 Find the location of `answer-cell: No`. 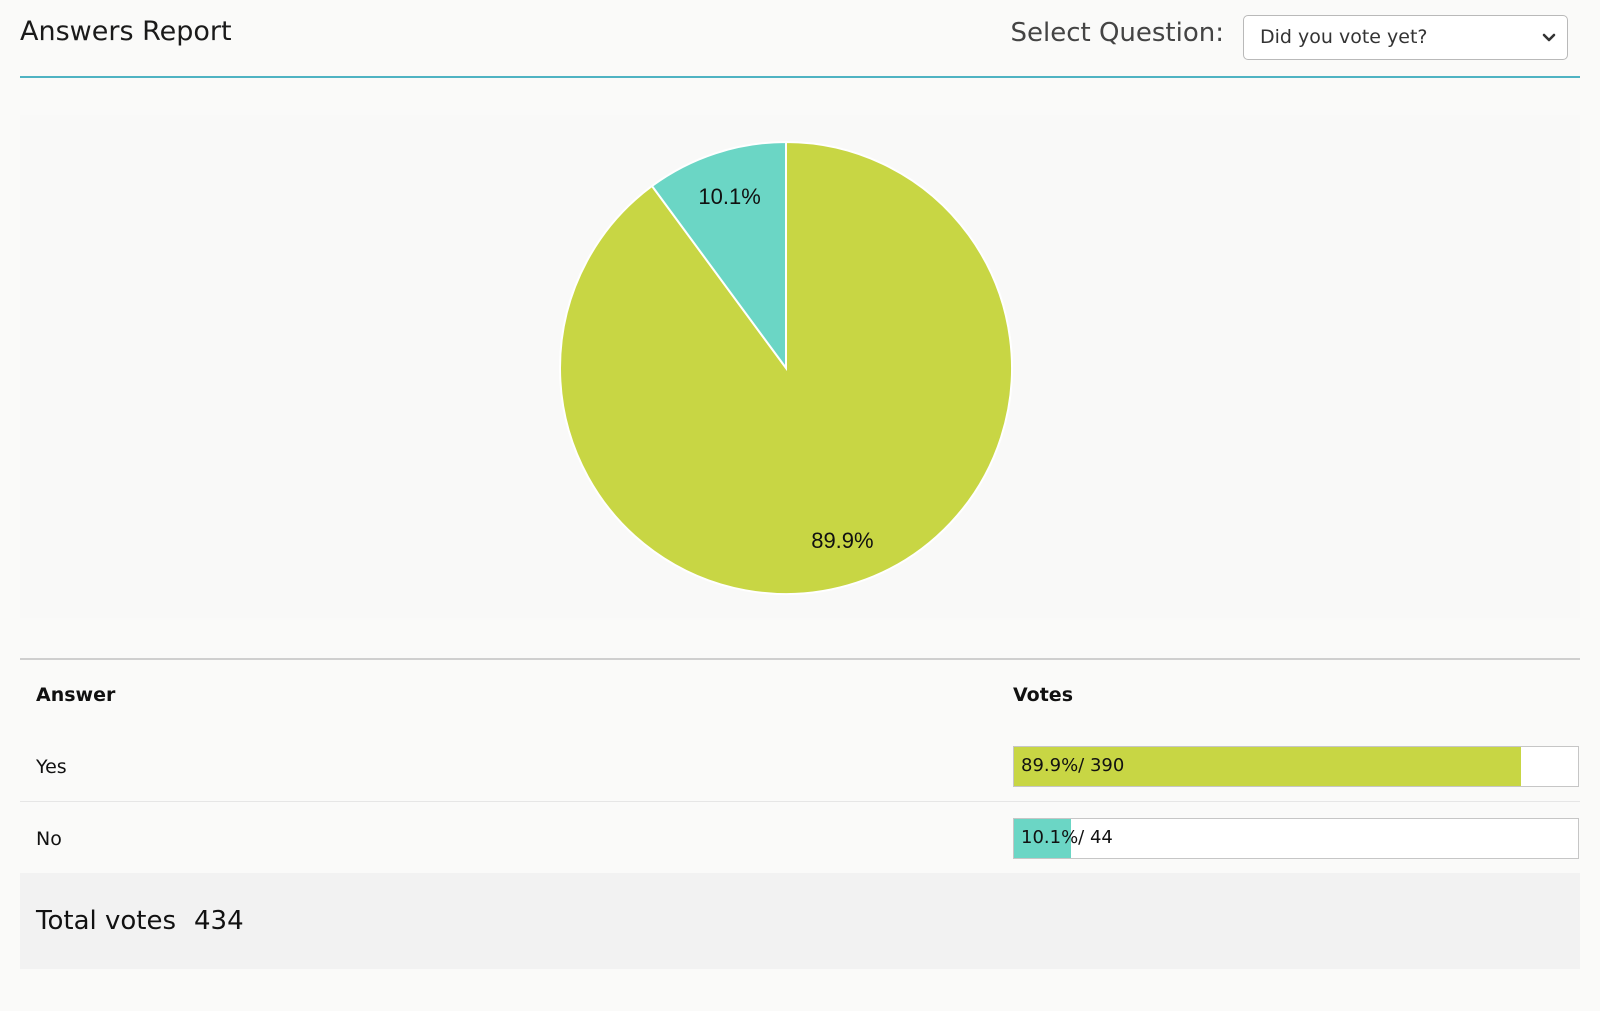

answer-cell: No is located at coordinates (49, 839).